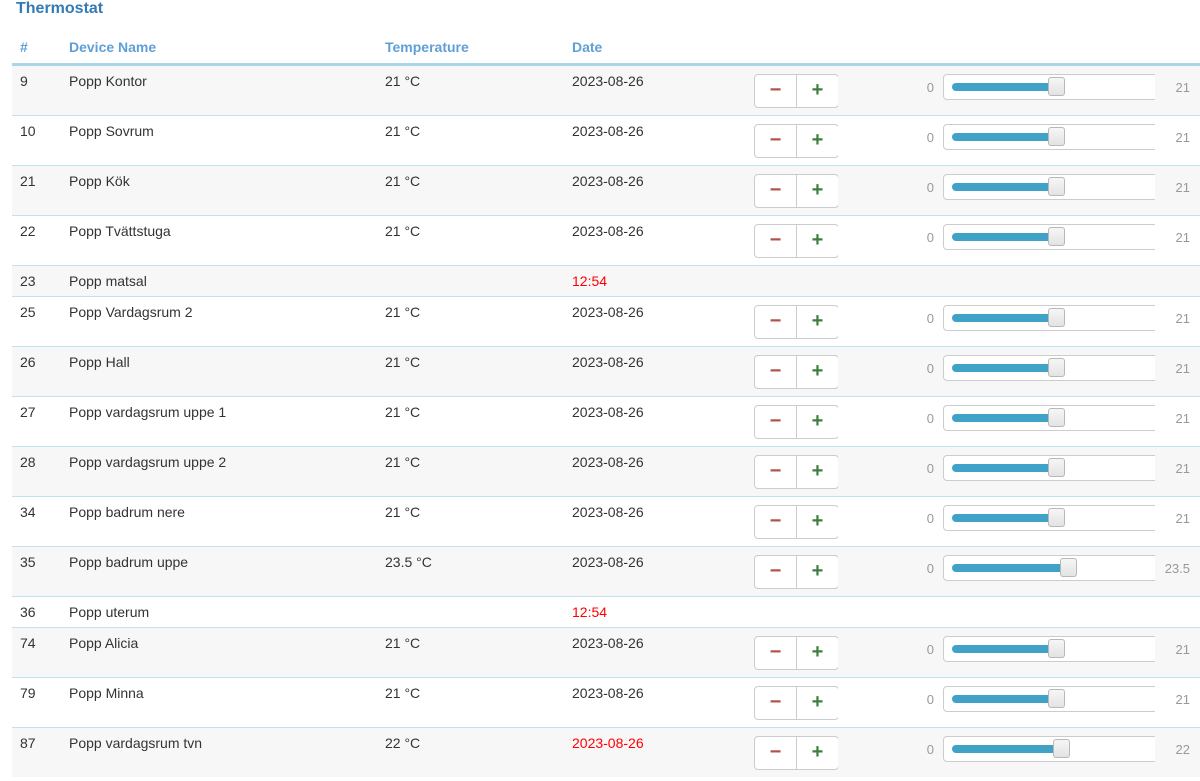  Describe the element at coordinates (1182, 749) in the screenshot. I see `slider-value: 22` at that location.